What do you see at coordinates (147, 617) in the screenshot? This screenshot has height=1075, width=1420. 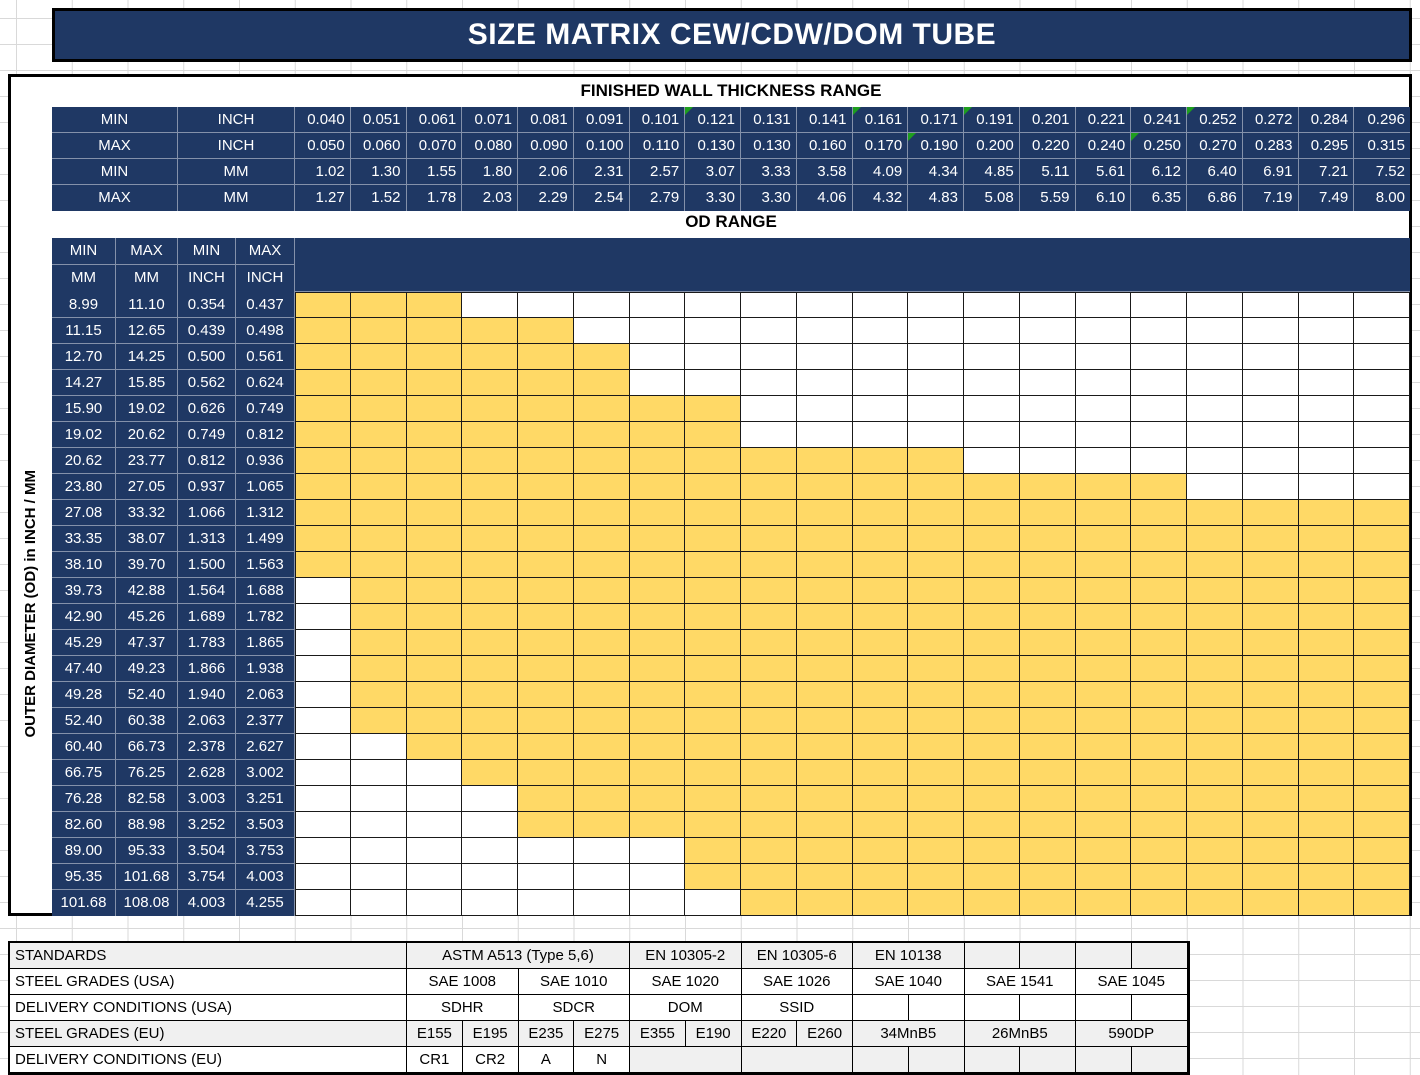 I see `od-bound-cell: 45.26` at bounding box center [147, 617].